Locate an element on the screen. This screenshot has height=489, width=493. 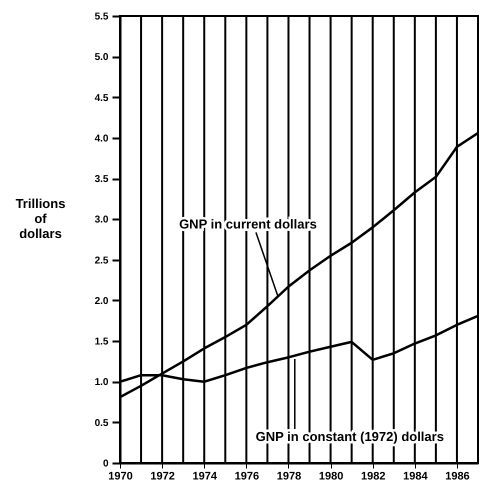
y-axis-title: Trillions of dollars is located at coordinates (41, 219).